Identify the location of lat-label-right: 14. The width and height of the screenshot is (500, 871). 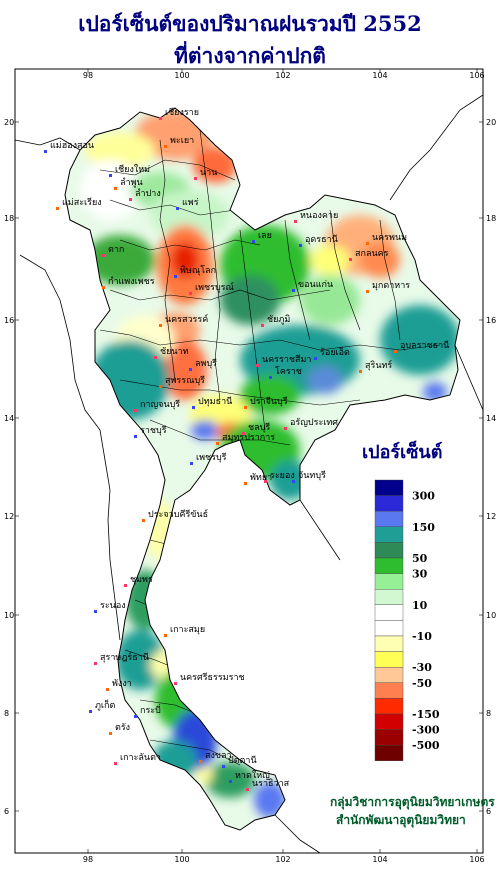
(491, 418).